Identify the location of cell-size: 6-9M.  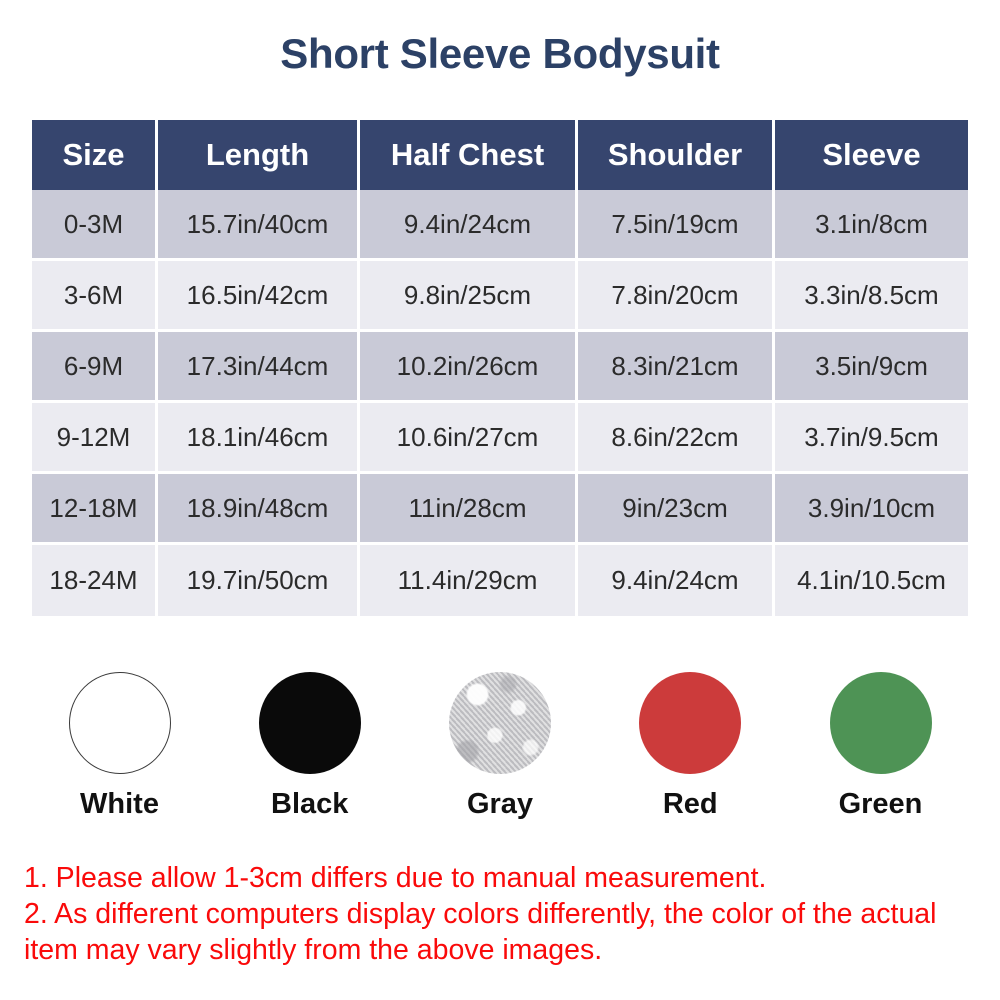
(95, 367).